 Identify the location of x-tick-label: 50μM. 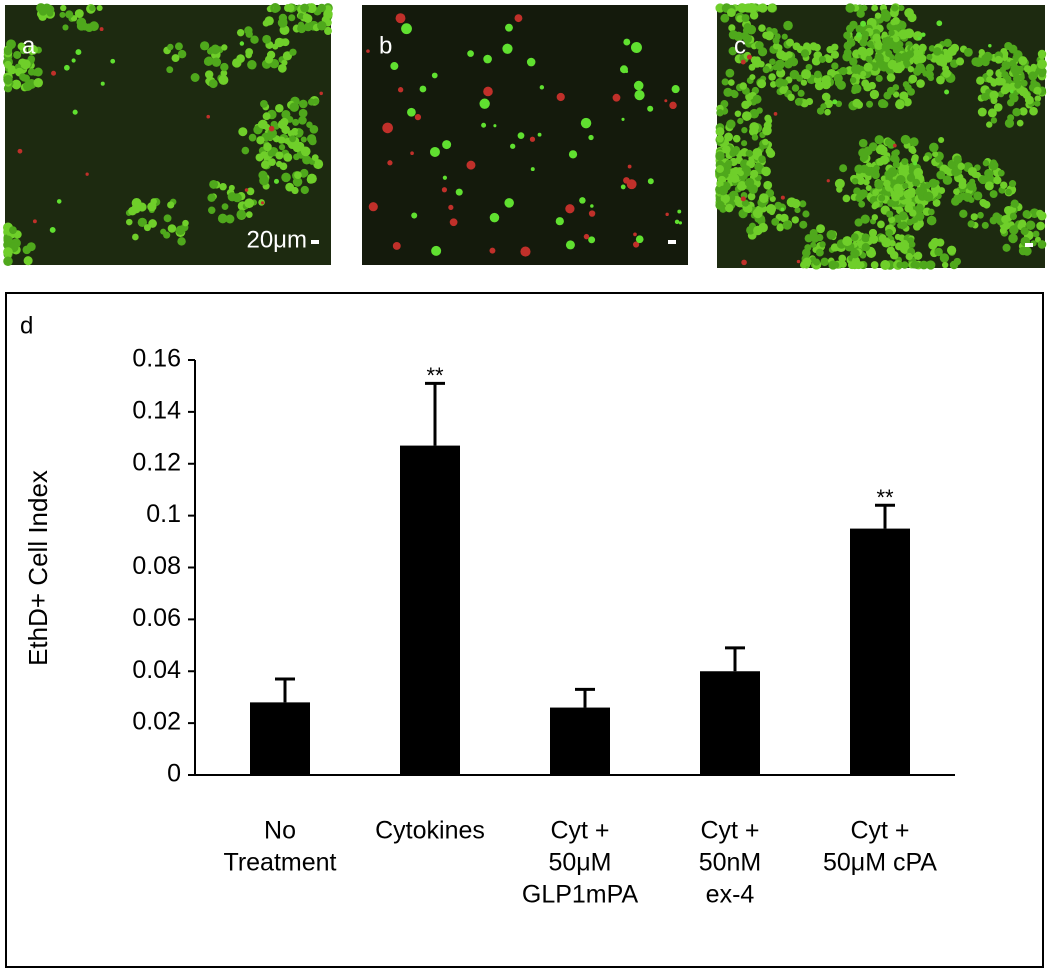
(579, 863).